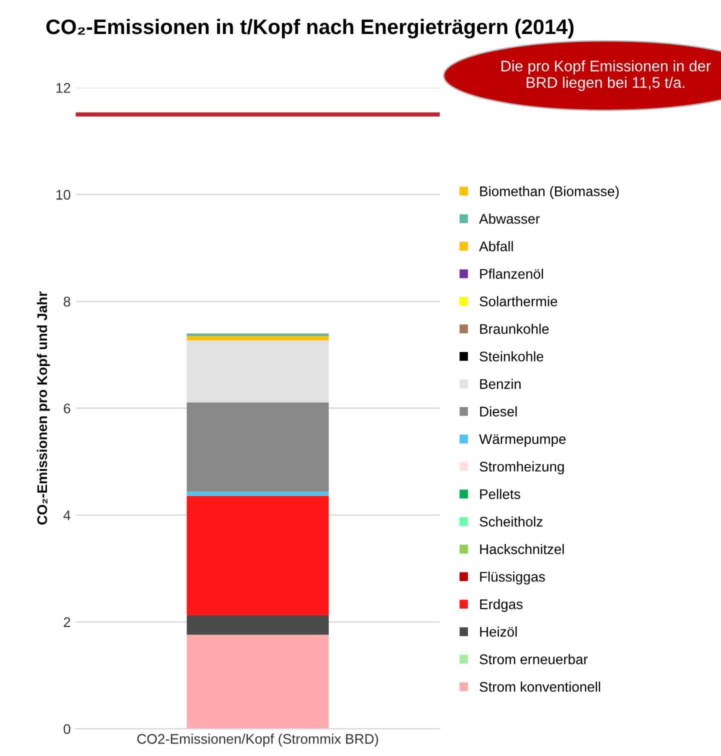 The image size is (721, 756). I want to click on legend-label: Pellets, so click(500, 494).